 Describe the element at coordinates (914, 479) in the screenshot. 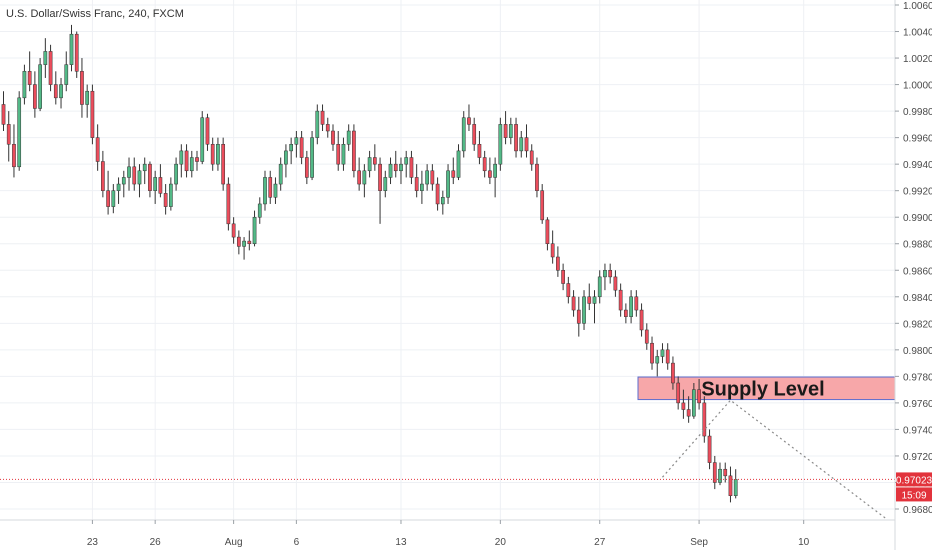

I see `current-price-badge` at that location.